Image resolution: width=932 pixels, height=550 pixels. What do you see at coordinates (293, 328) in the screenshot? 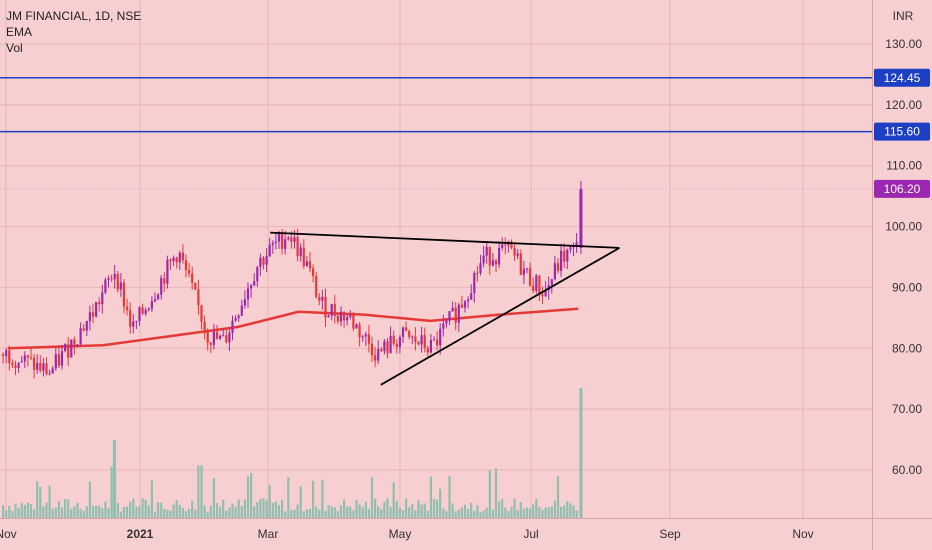
I see `ema-line` at bounding box center [293, 328].